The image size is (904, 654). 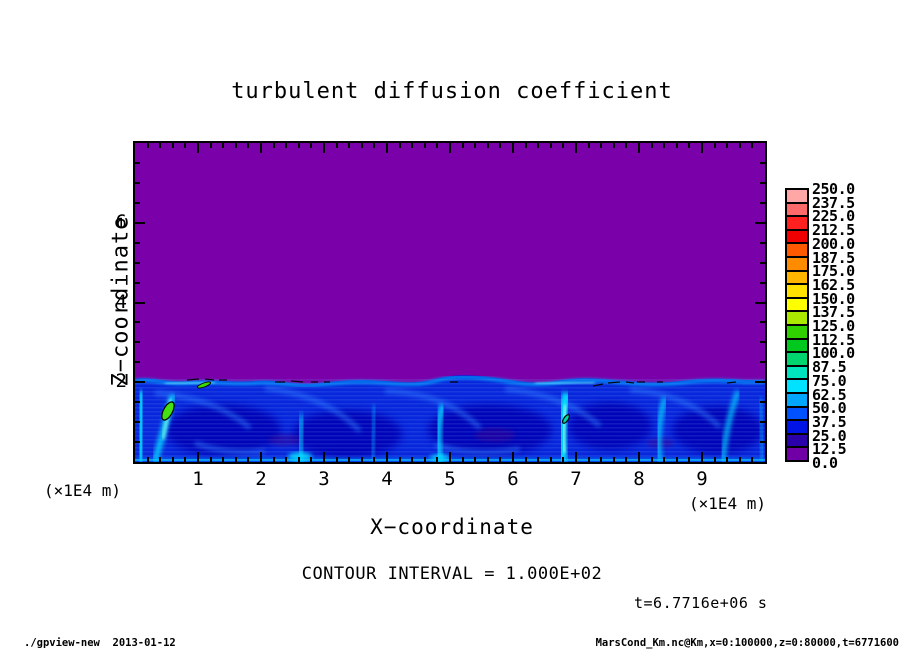 What do you see at coordinates (833, 298) in the screenshot?
I see `colorbar-tick-label: 150.0` at bounding box center [833, 298].